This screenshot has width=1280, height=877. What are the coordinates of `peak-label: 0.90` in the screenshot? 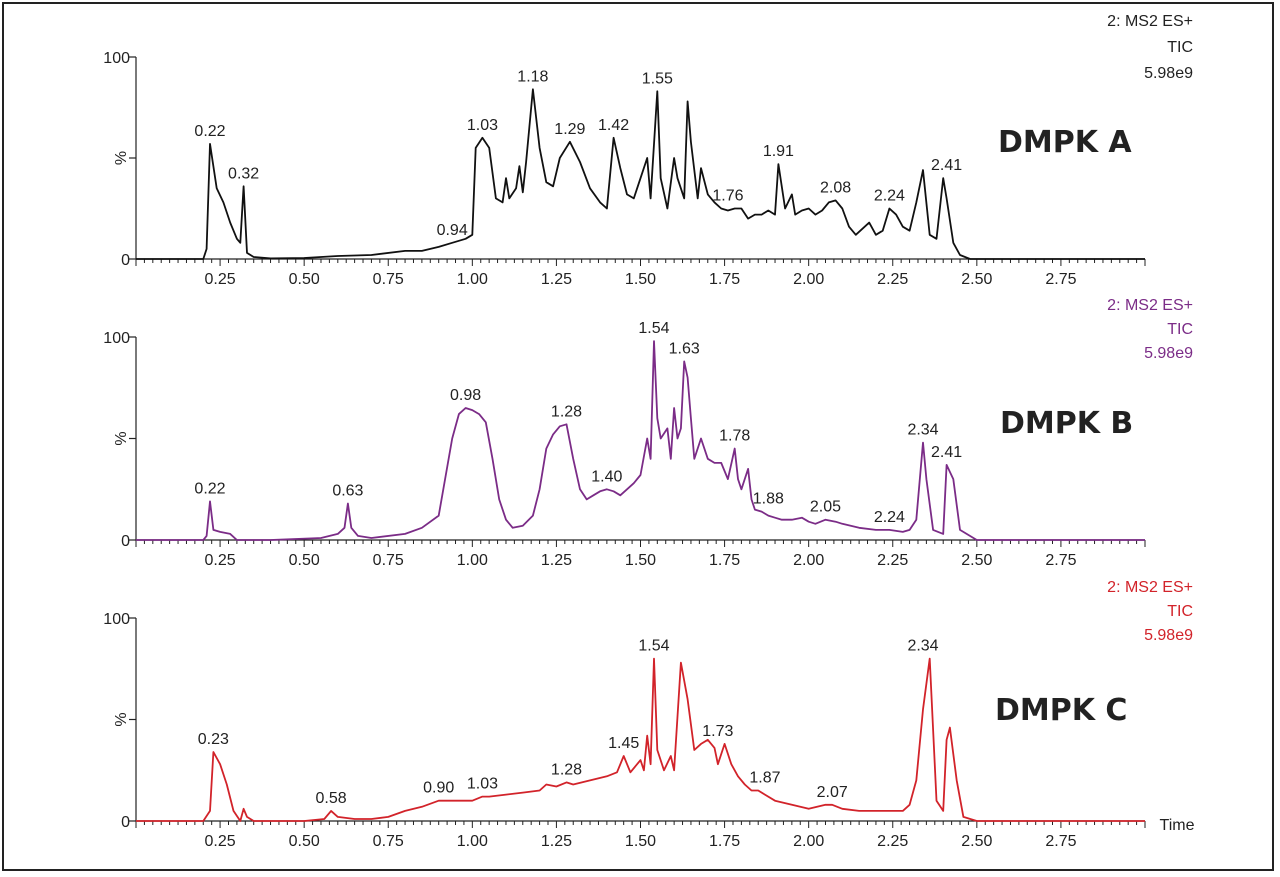 It's located at (438, 788).